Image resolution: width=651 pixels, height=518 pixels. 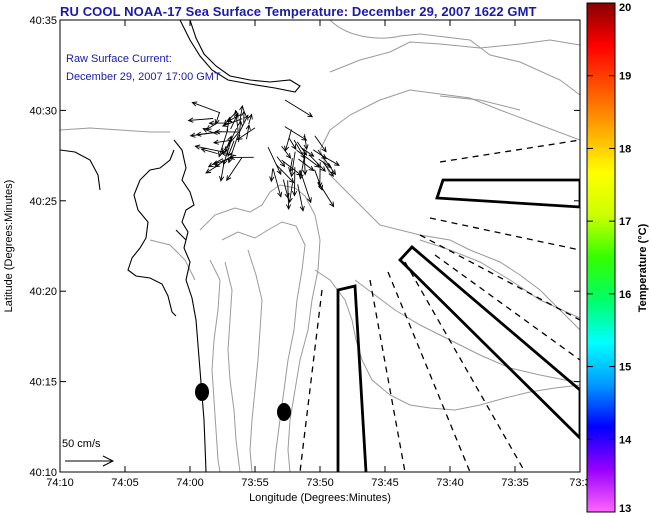 I want to click on scale-label: 50 cm/s, so click(x=81, y=444).